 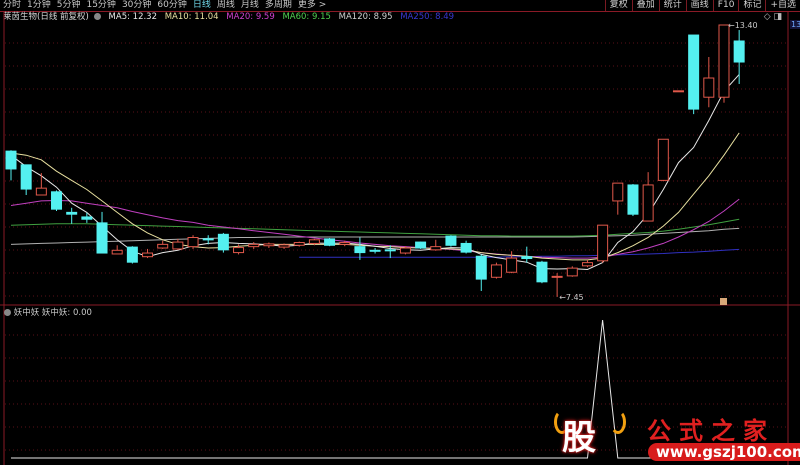 I want to click on period-tab: 分时, so click(x=12, y=5).